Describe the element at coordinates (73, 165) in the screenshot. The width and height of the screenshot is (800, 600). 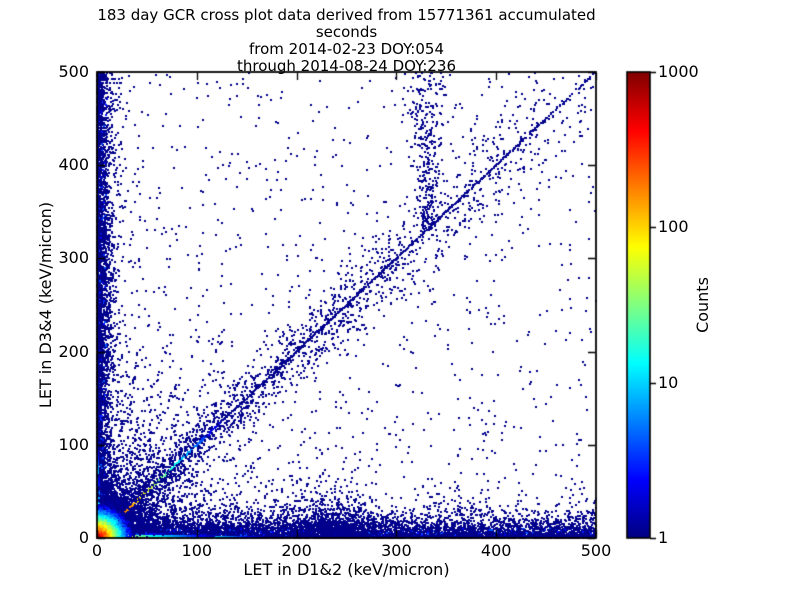
I see `y-tick-label-400: 400` at that location.